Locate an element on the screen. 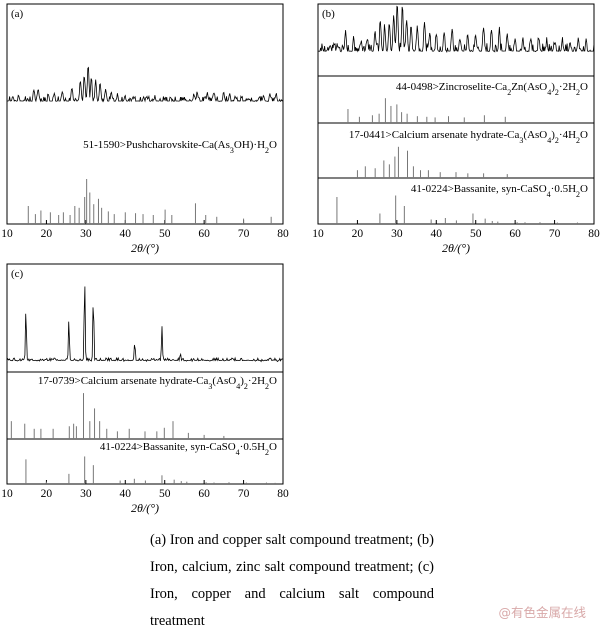 The width and height of the screenshot is (600, 635). x-tick-label-b: 10 is located at coordinates (318, 234).